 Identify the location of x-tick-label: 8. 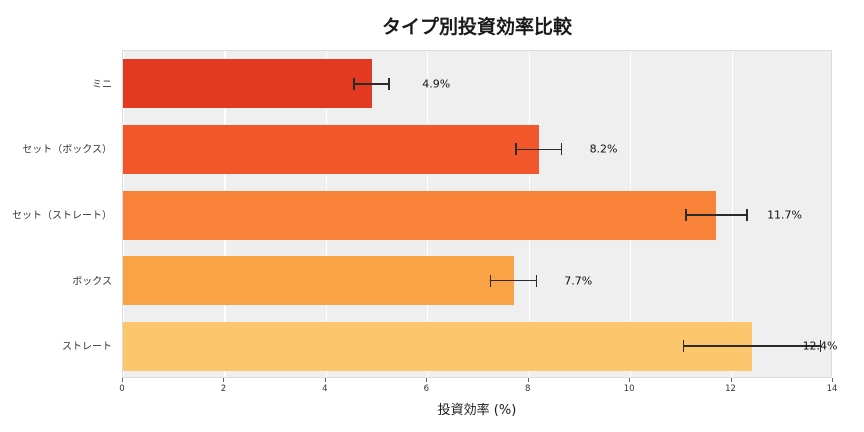
(527, 389).